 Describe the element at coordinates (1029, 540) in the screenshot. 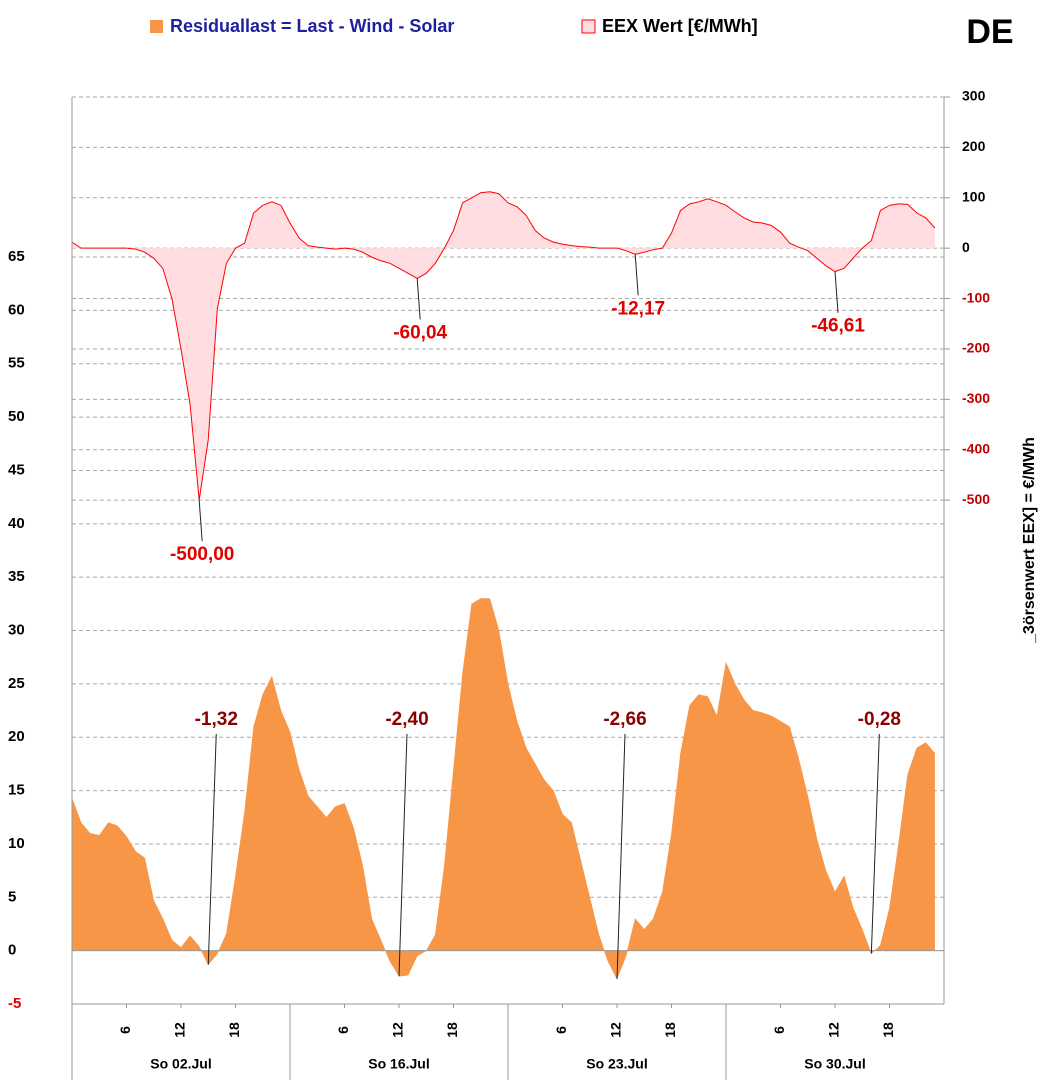

I see `y2-axis-label: _3örsenwert EEX] = €/MWh` at that location.